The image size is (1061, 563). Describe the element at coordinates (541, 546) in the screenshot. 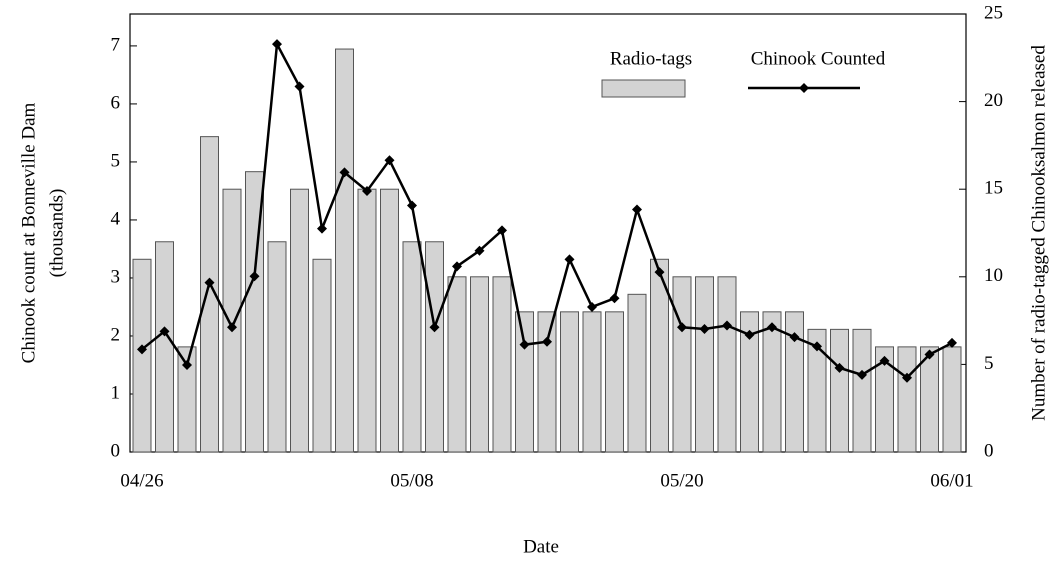

I see `x-axis-label: Date` at that location.